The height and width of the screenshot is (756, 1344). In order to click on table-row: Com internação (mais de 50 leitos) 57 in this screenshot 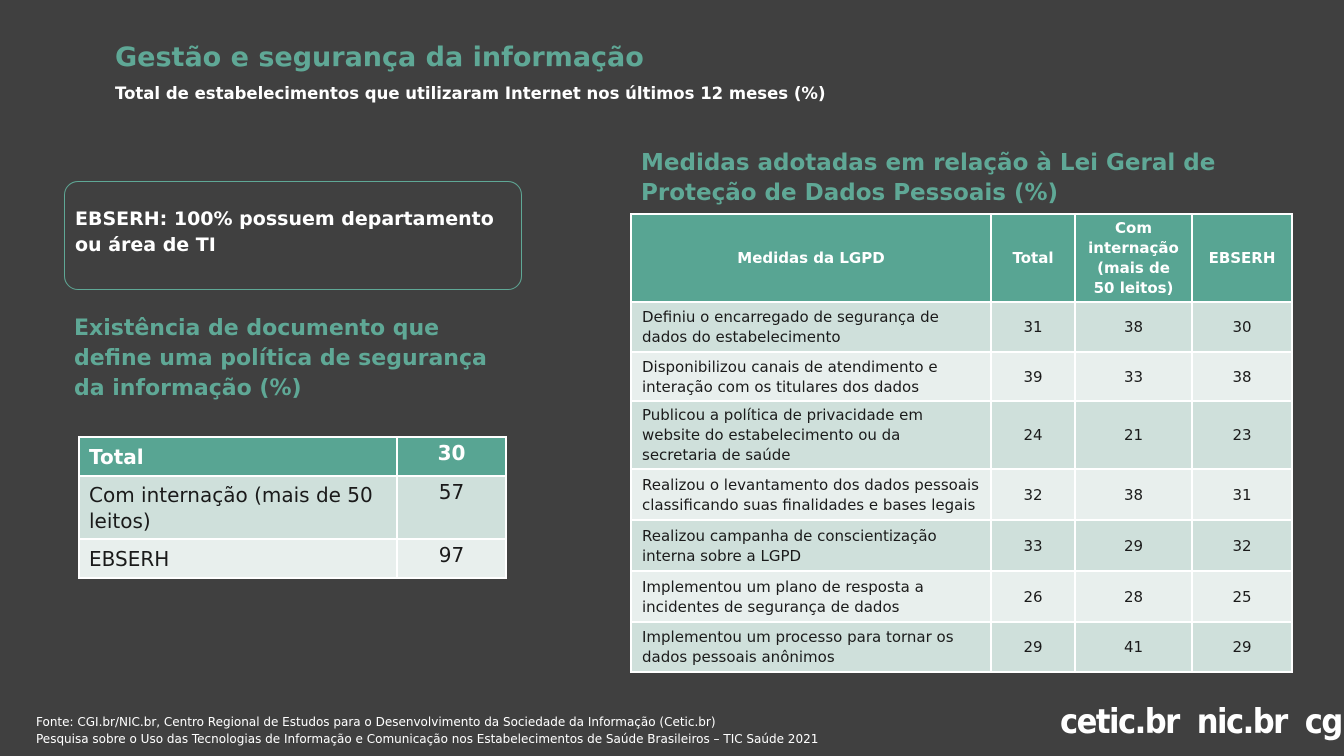, I will do `click(292, 507)`.